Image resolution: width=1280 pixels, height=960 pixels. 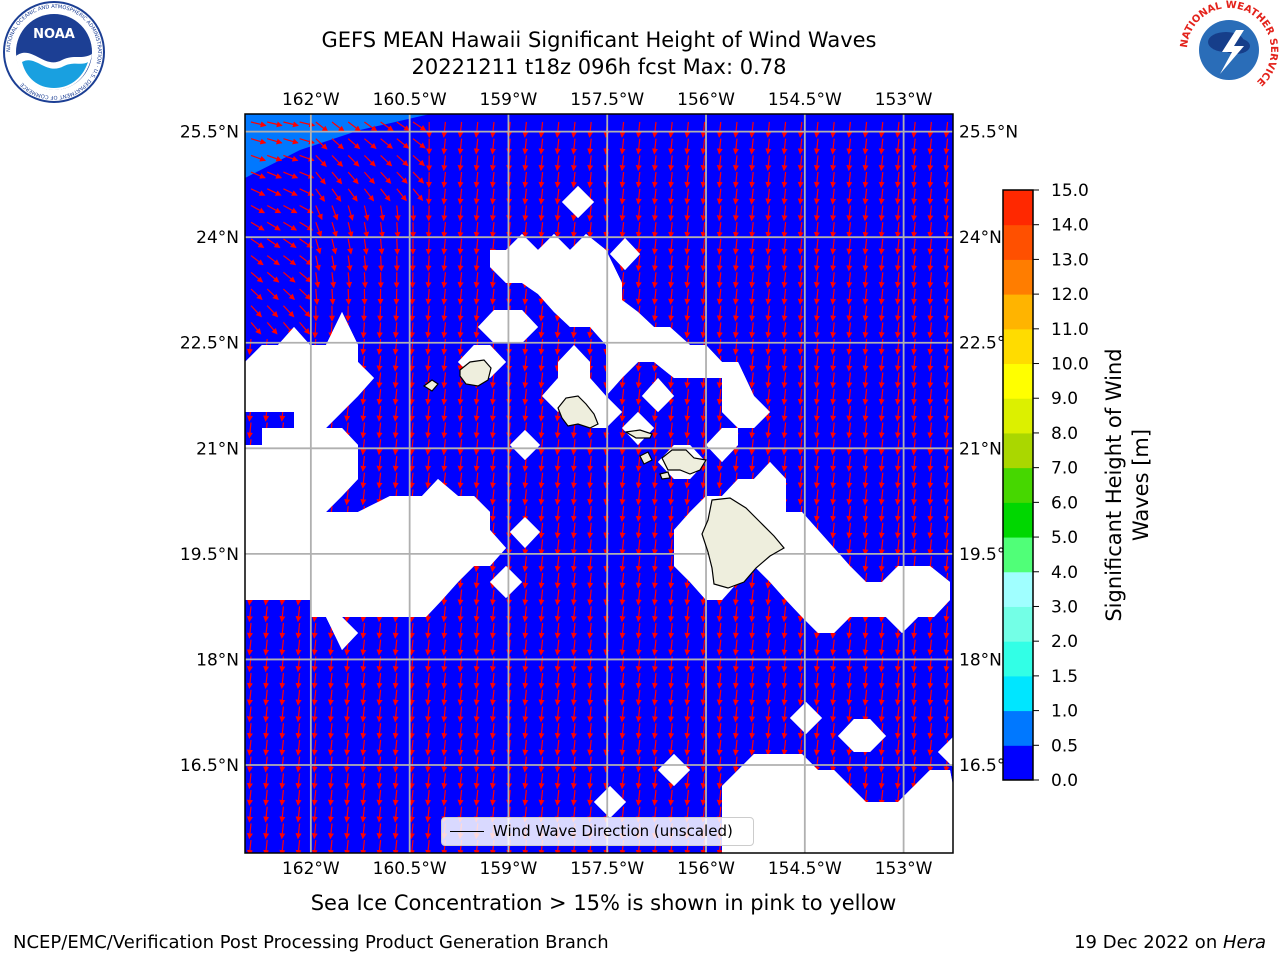 I want to click on lon-tick-label-top: 153°W, so click(x=904, y=100).